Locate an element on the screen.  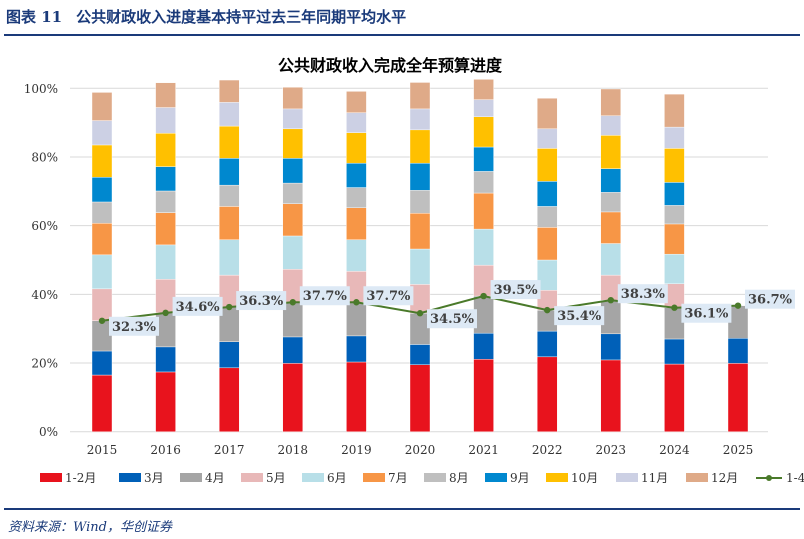
legend-label: 1-4月 is located at coordinates (795, 478).